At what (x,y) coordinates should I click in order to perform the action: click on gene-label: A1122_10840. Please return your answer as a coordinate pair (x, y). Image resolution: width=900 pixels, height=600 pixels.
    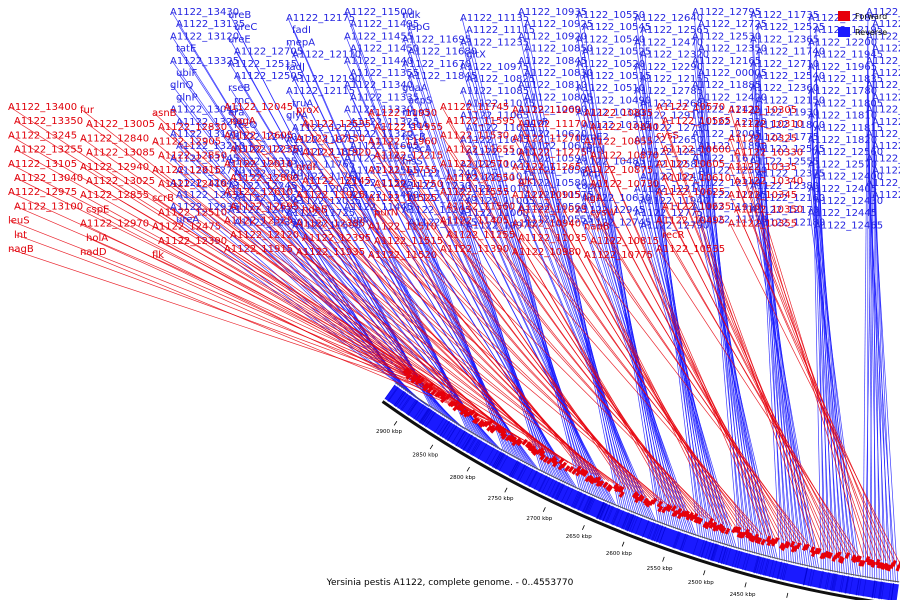
    Looking at the image, I should click on (624, 127).